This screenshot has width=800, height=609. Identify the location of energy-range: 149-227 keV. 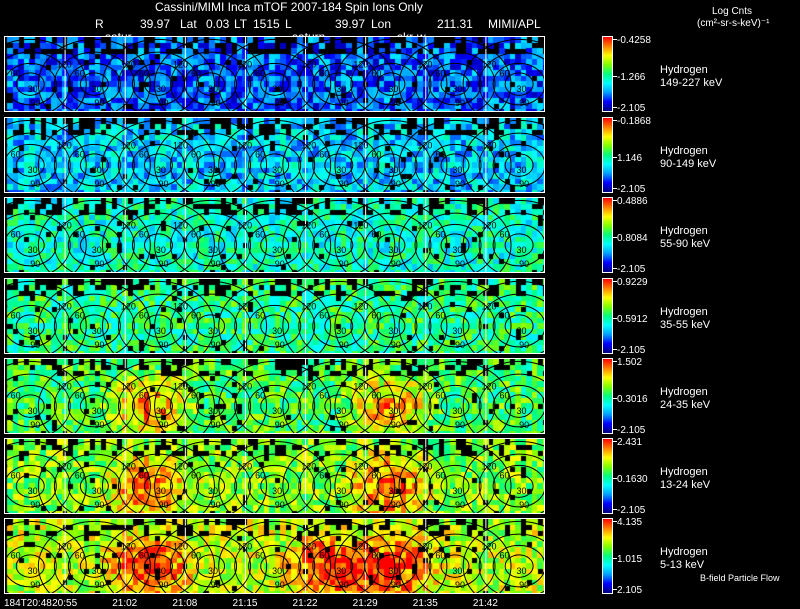
(691, 83).